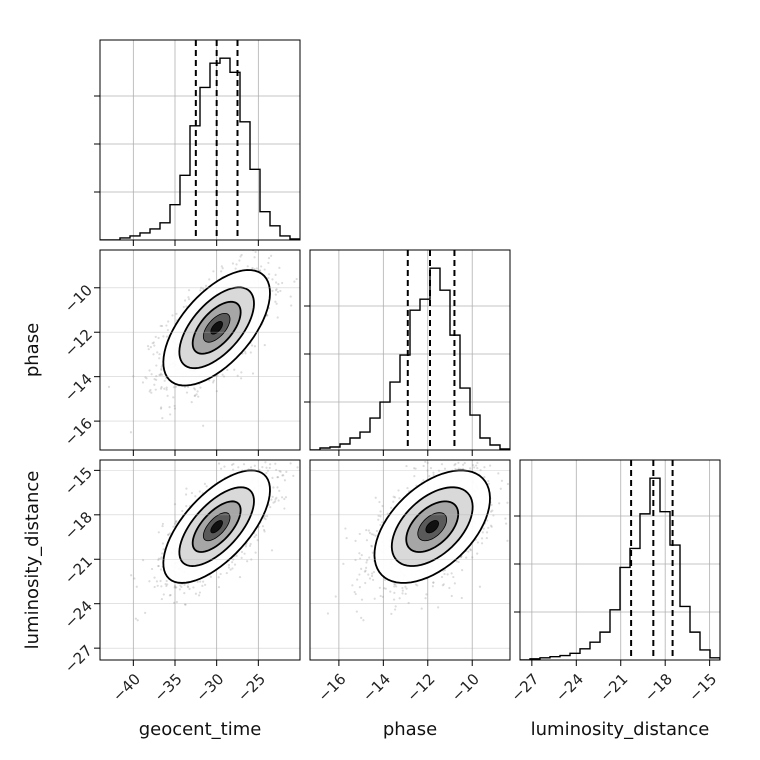 The width and height of the screenshot is (760, 760). What do you see at coordinates (620, 729) in the screenshot?
I see `x-axis-label: luminosity_distance` at bounding box center [620, 729].